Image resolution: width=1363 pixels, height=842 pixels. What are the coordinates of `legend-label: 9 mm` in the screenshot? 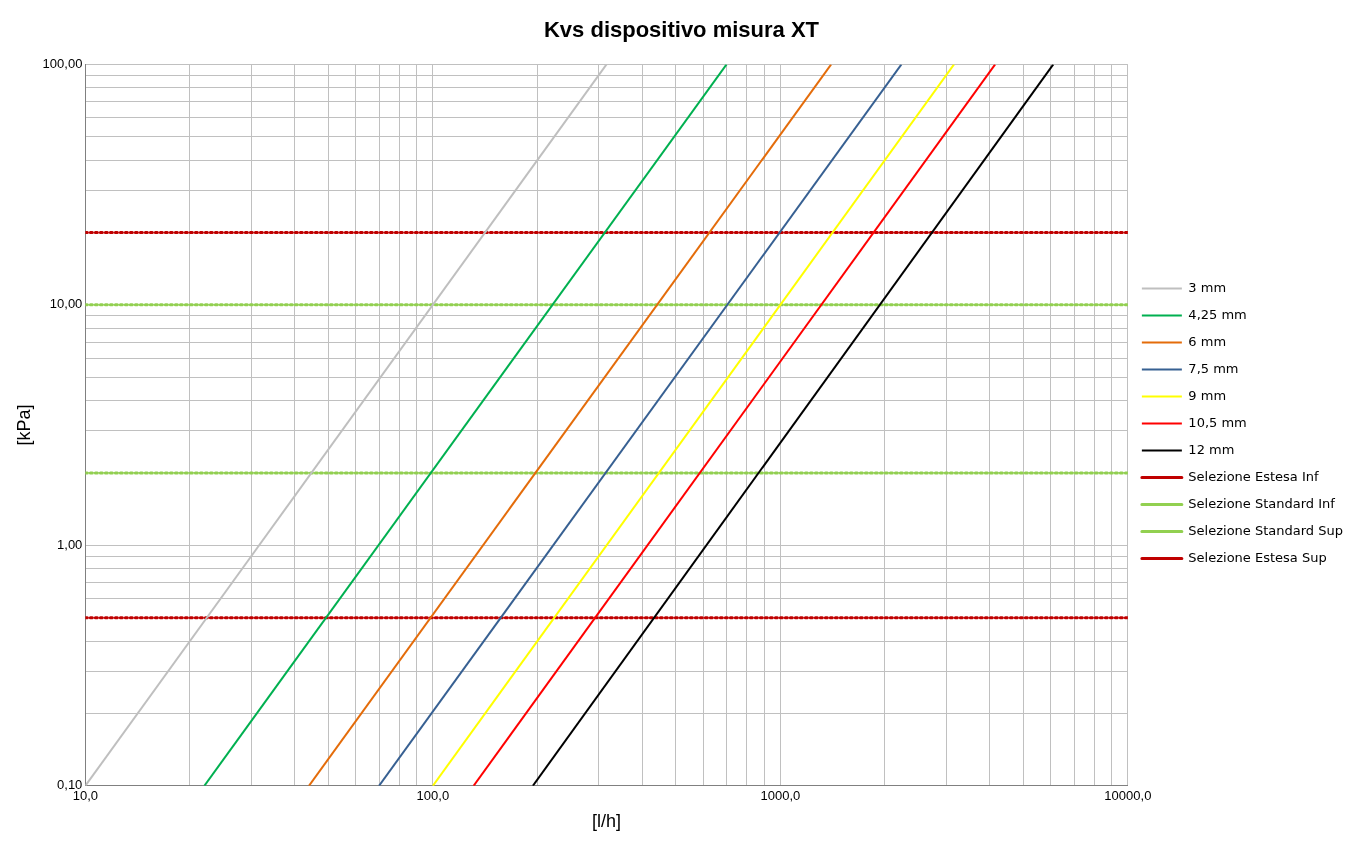 It's located at (1207, 395).